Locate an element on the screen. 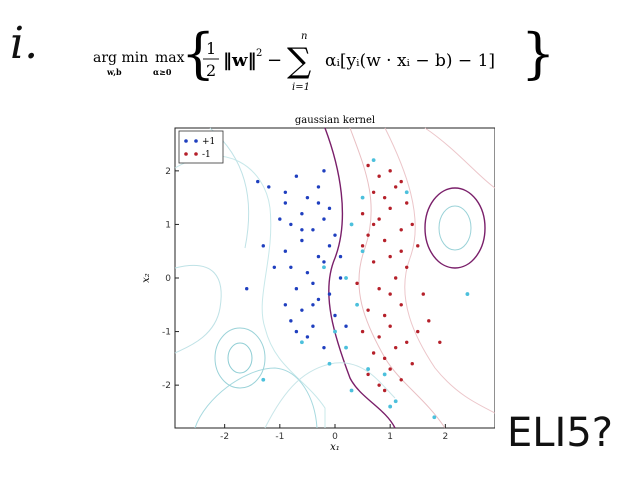 This screenshot has width=638, height=479. minus-sign: − is located at coordinates (274, 60).